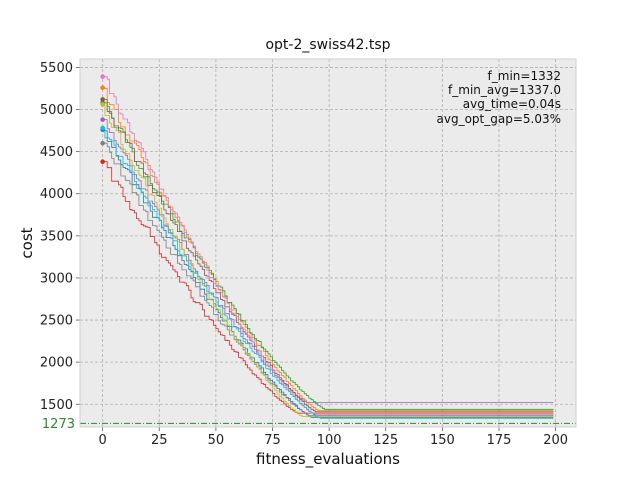 The image size is (640, 484). Describe the element at coordinates (216, 440) in the screenshot. I see `x-tick-label: 50` at that location.